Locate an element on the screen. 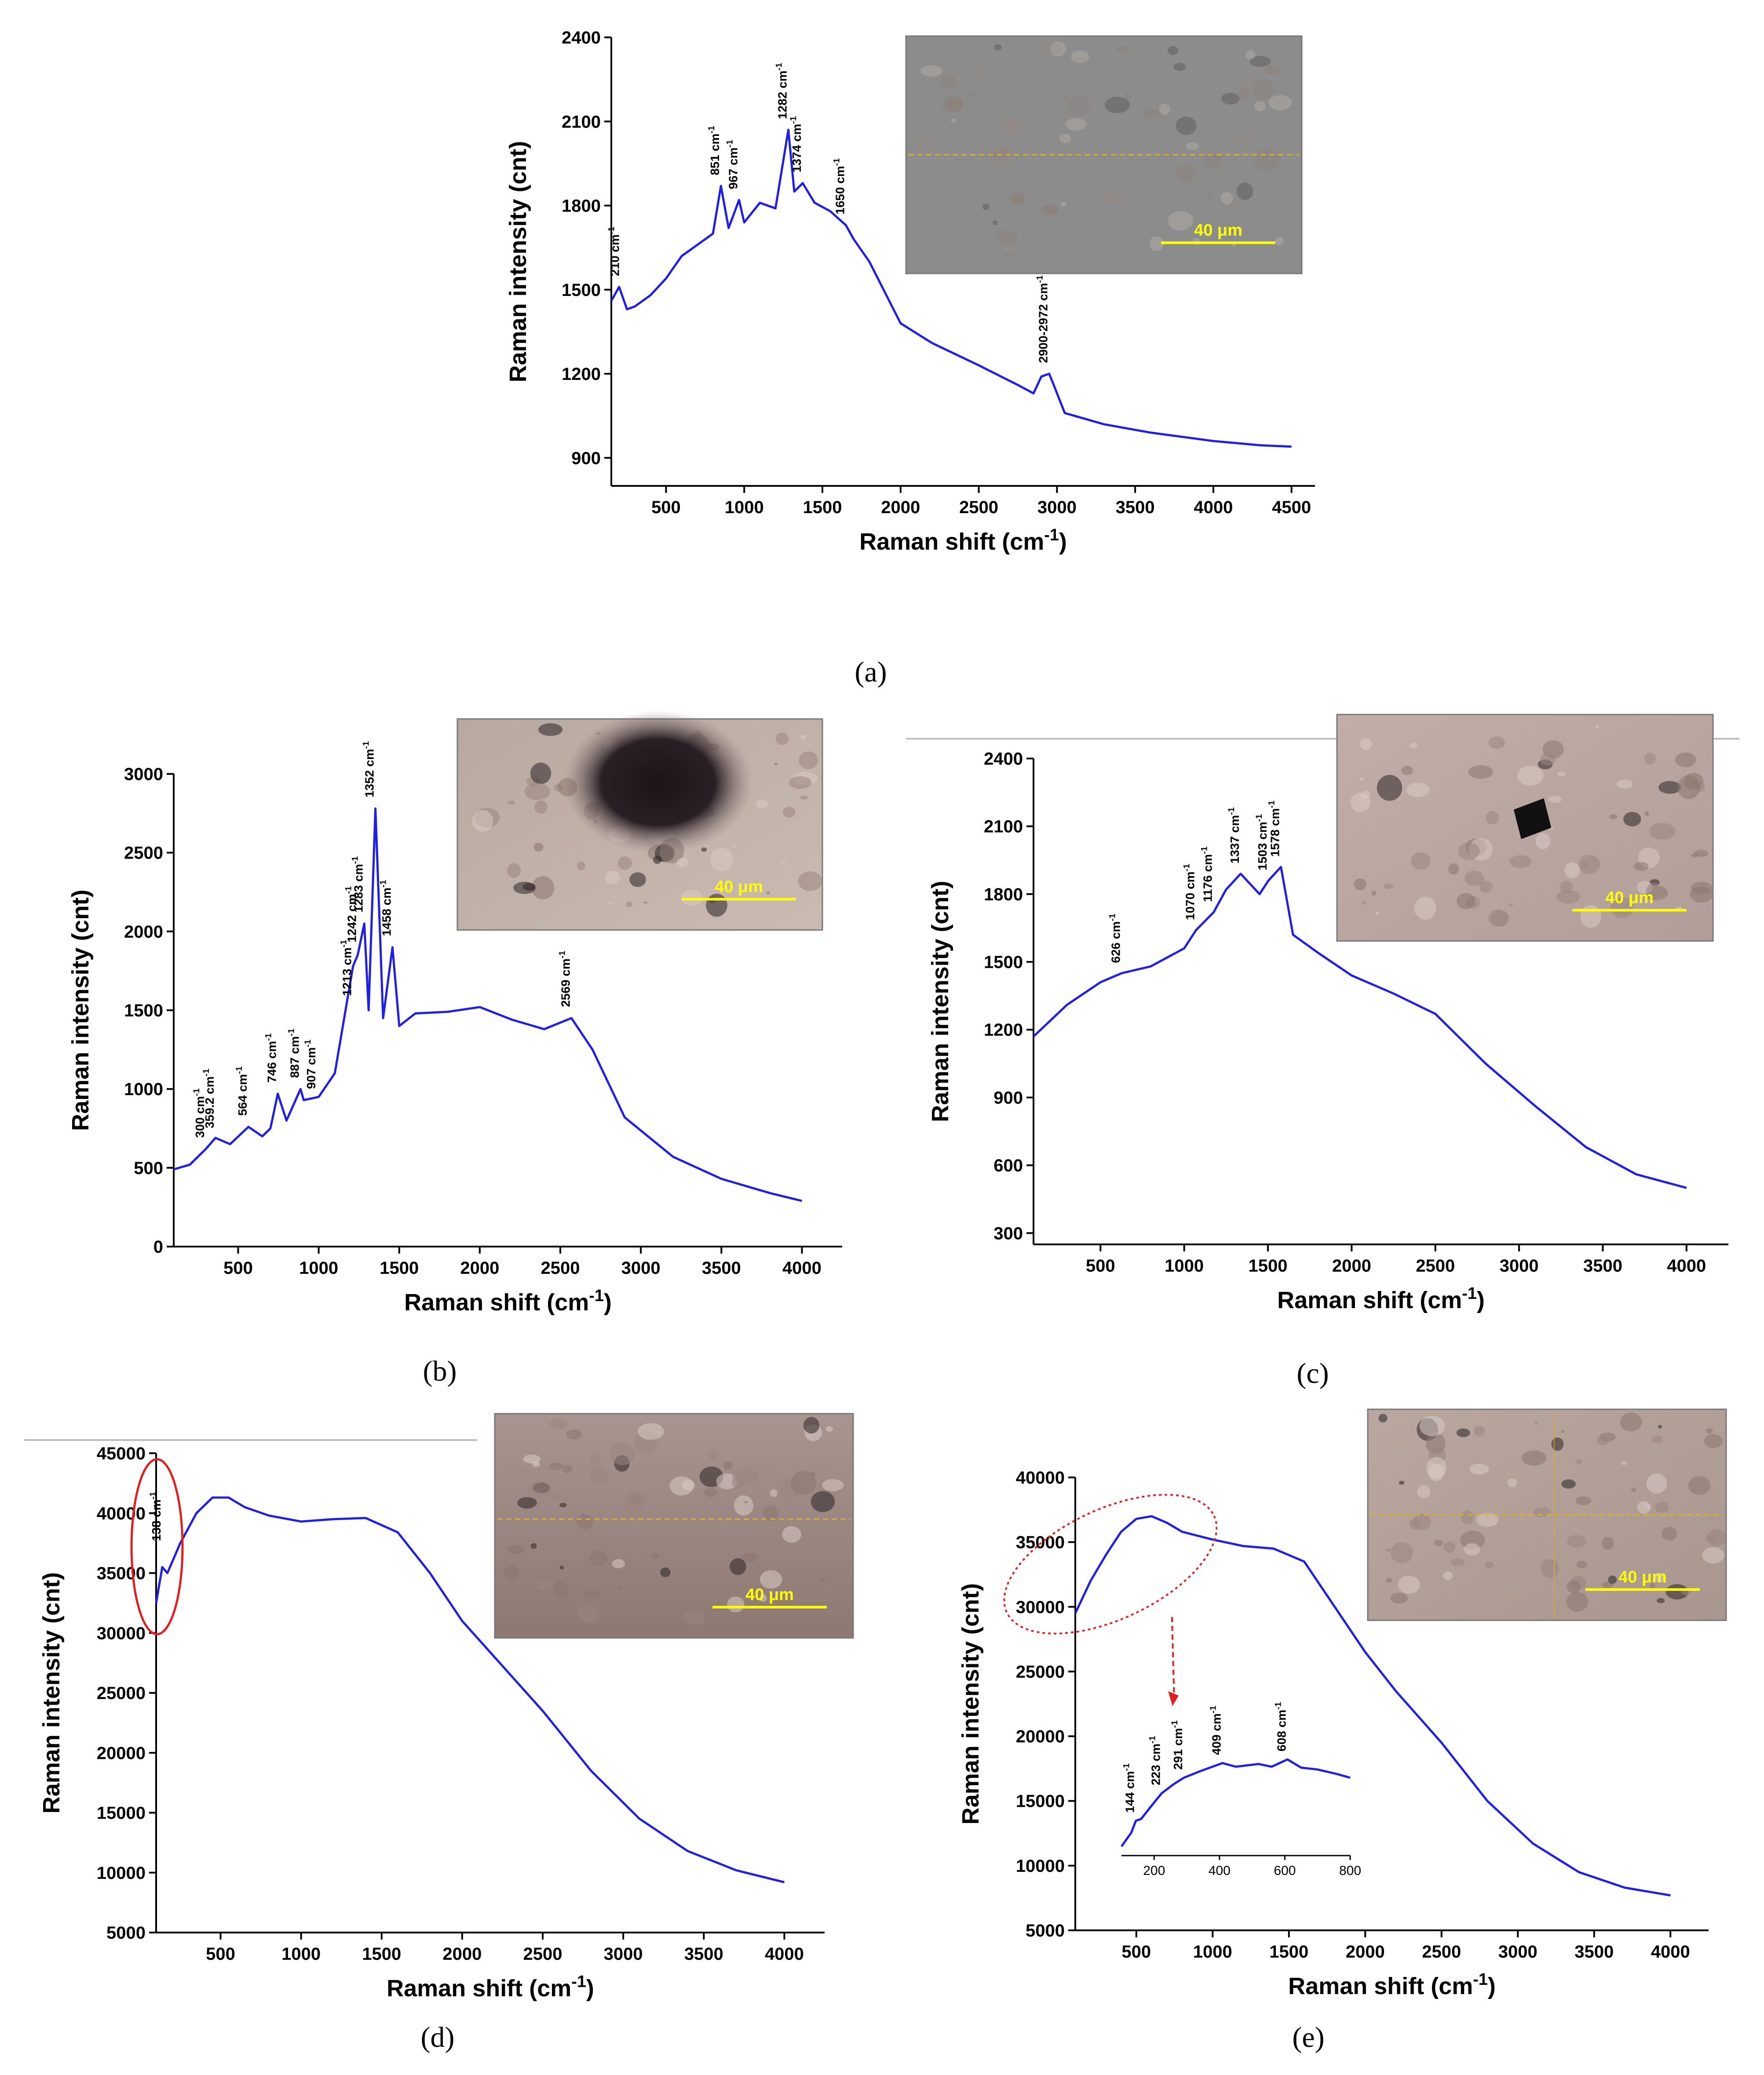  highlight-ellipse is located at coordinates (157, 1546).